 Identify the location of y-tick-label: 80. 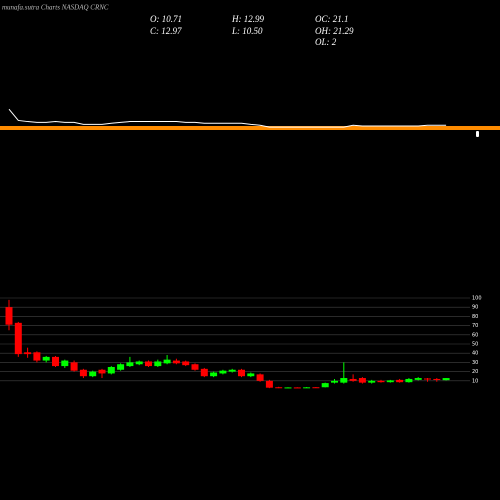
(475, 317).